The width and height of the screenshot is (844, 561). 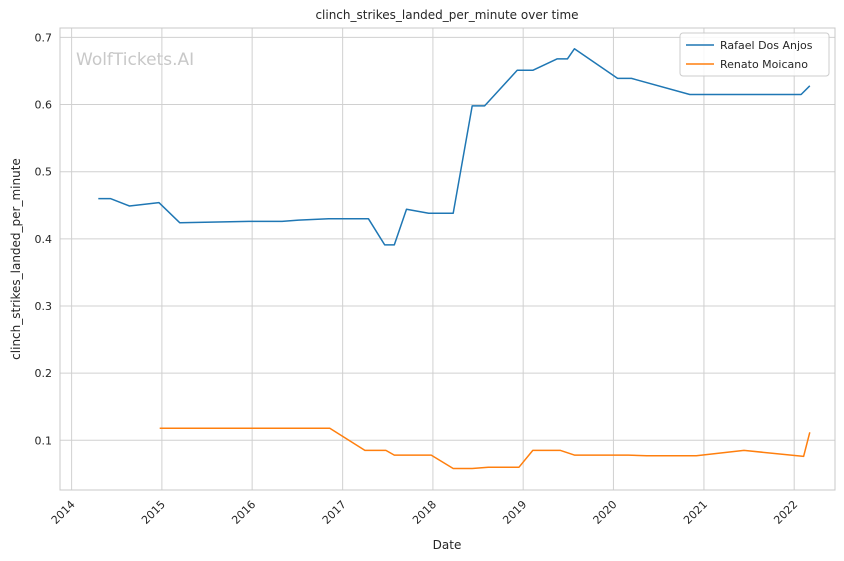 I want to click on y-tick-labels: 0.1 0.2 0.3 0.4 0.5 0.6 0.7, so click(x=44, y=239).